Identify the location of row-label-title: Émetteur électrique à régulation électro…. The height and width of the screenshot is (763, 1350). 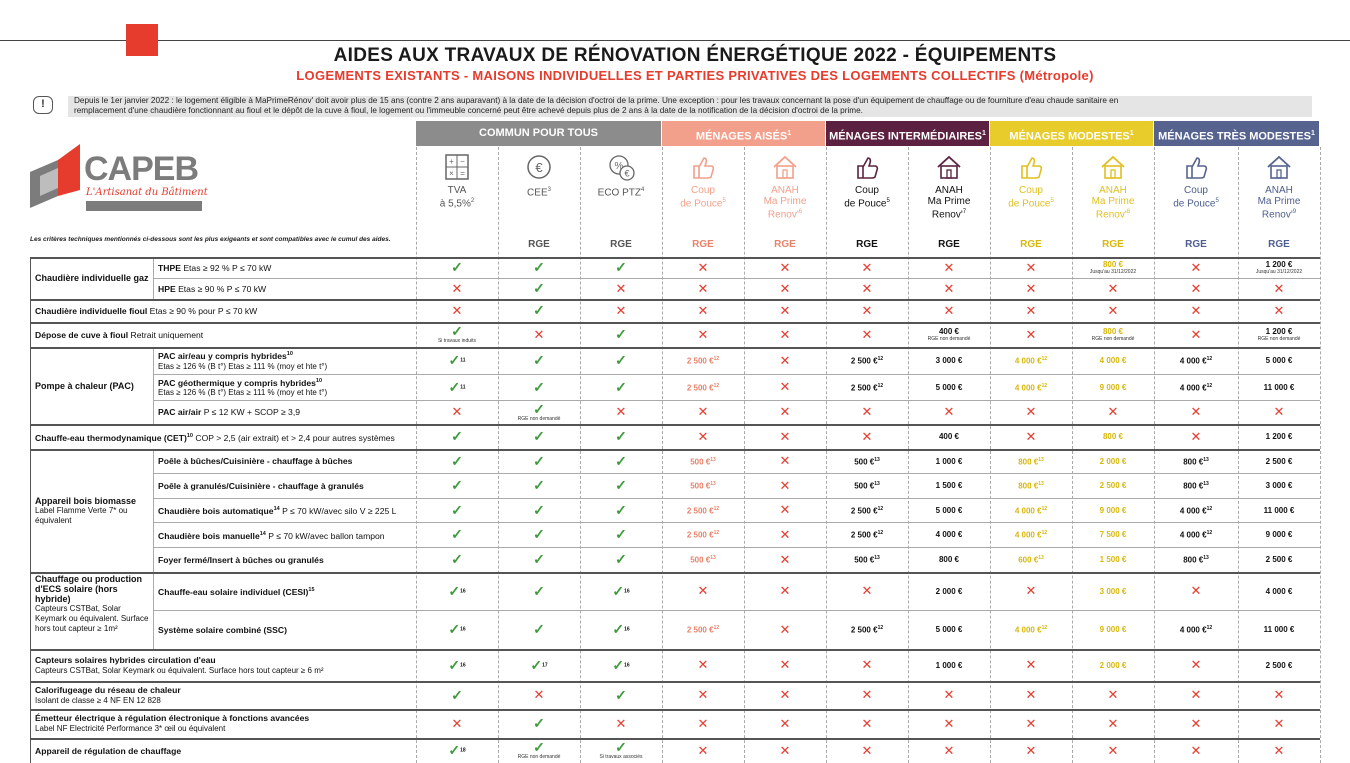
(172, 718).